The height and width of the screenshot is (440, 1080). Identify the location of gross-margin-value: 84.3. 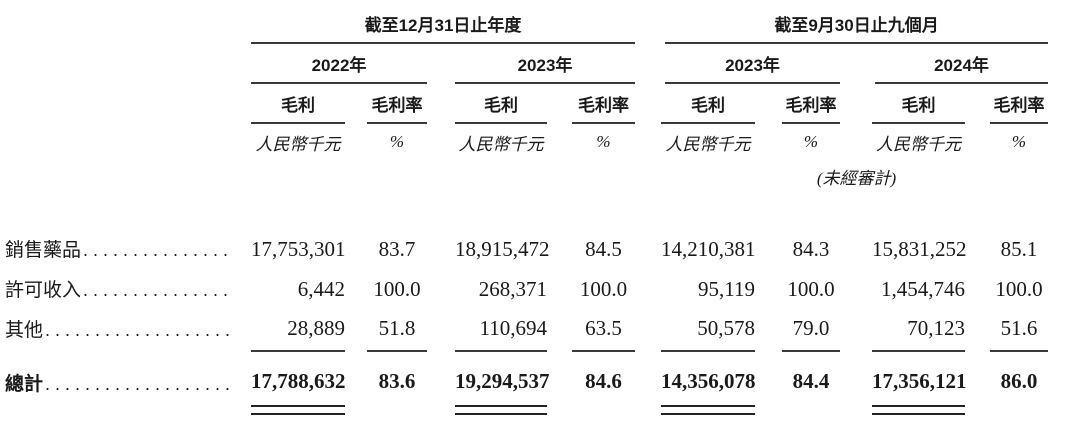
(811, 249).